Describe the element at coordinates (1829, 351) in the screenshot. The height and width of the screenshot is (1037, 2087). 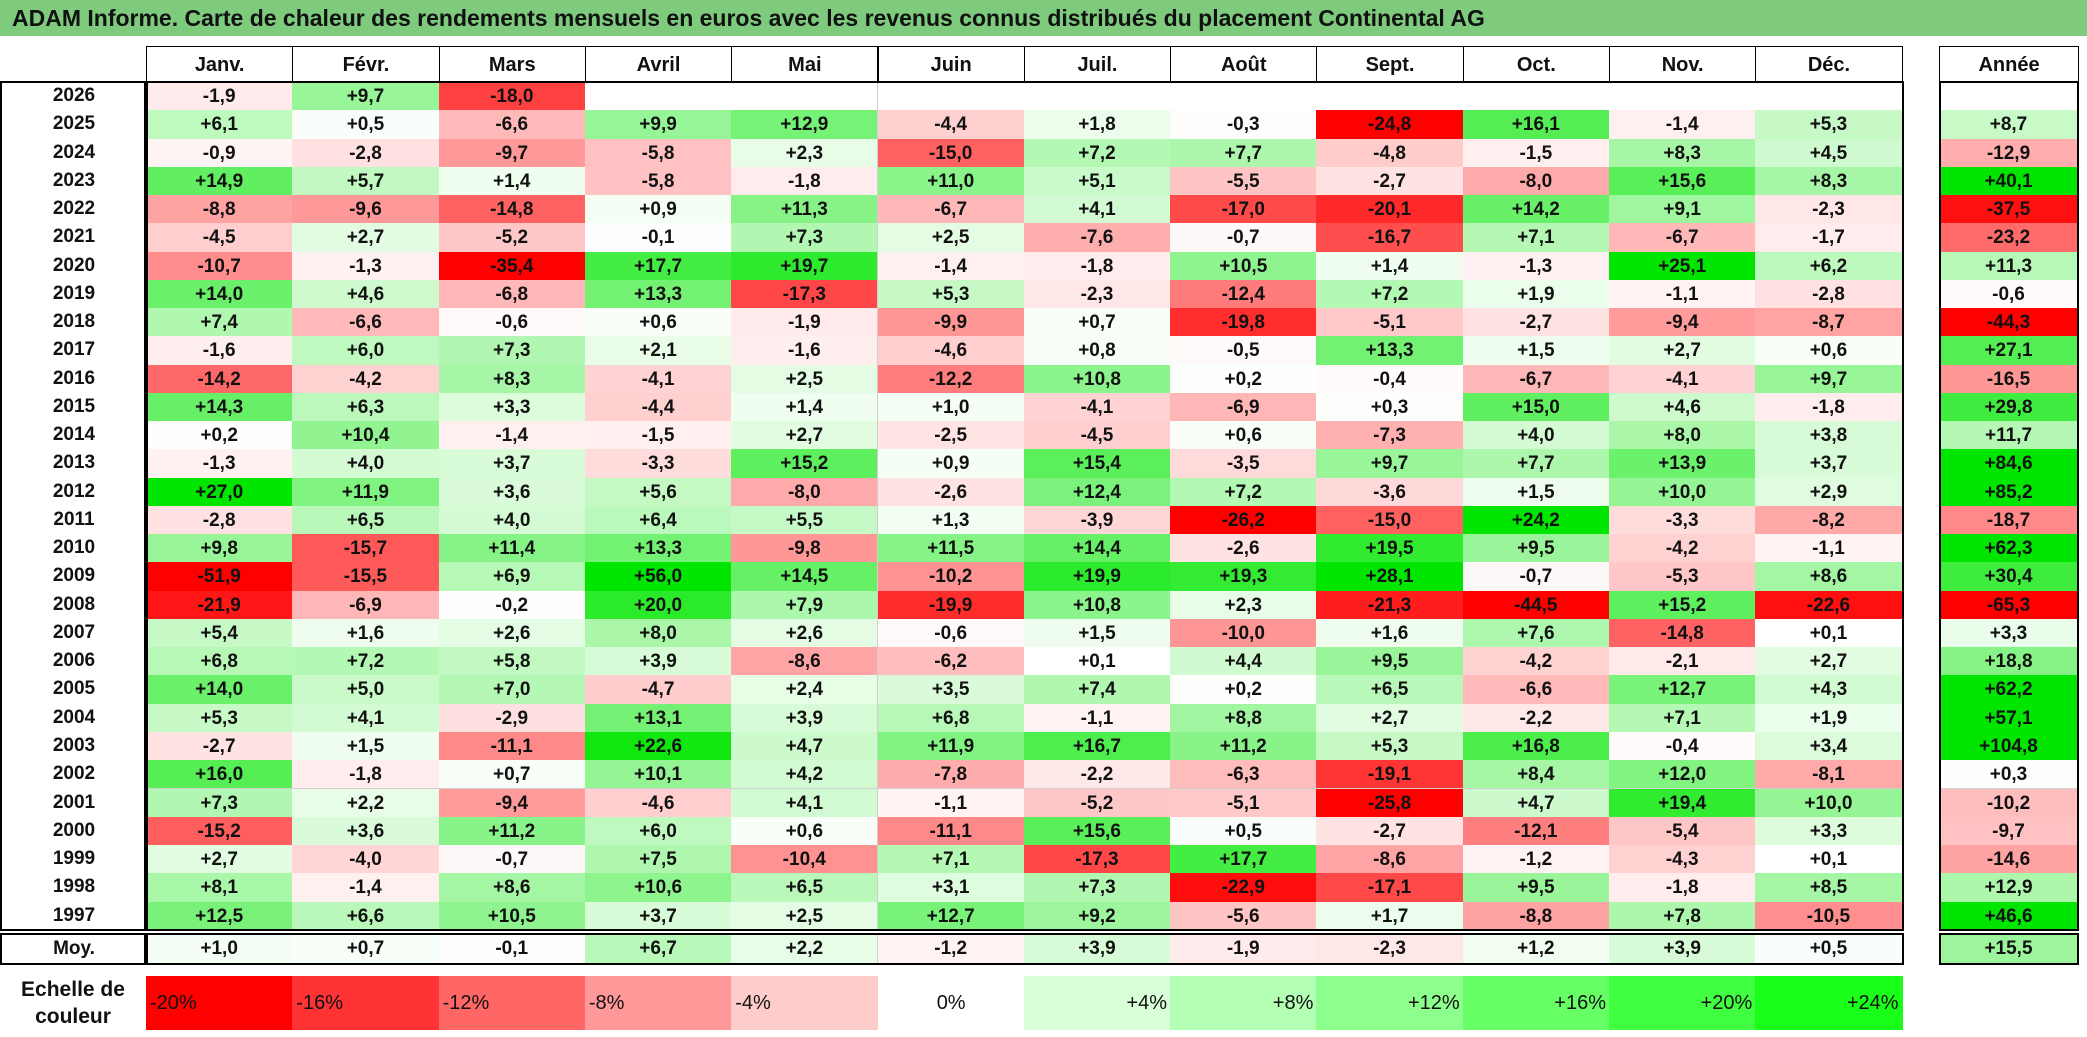
I see `heatmap-cell: +0,6` at that location.